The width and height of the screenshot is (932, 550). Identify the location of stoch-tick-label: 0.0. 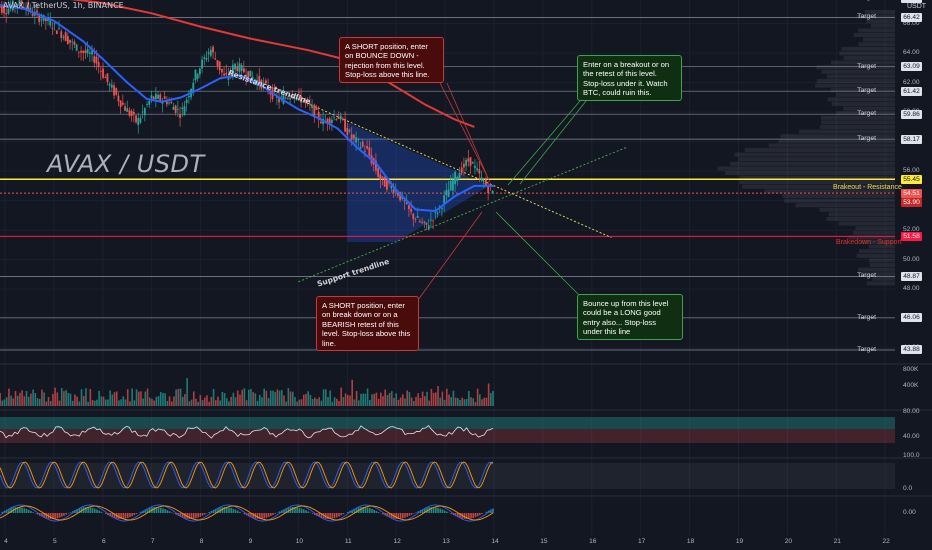
(908, 488).